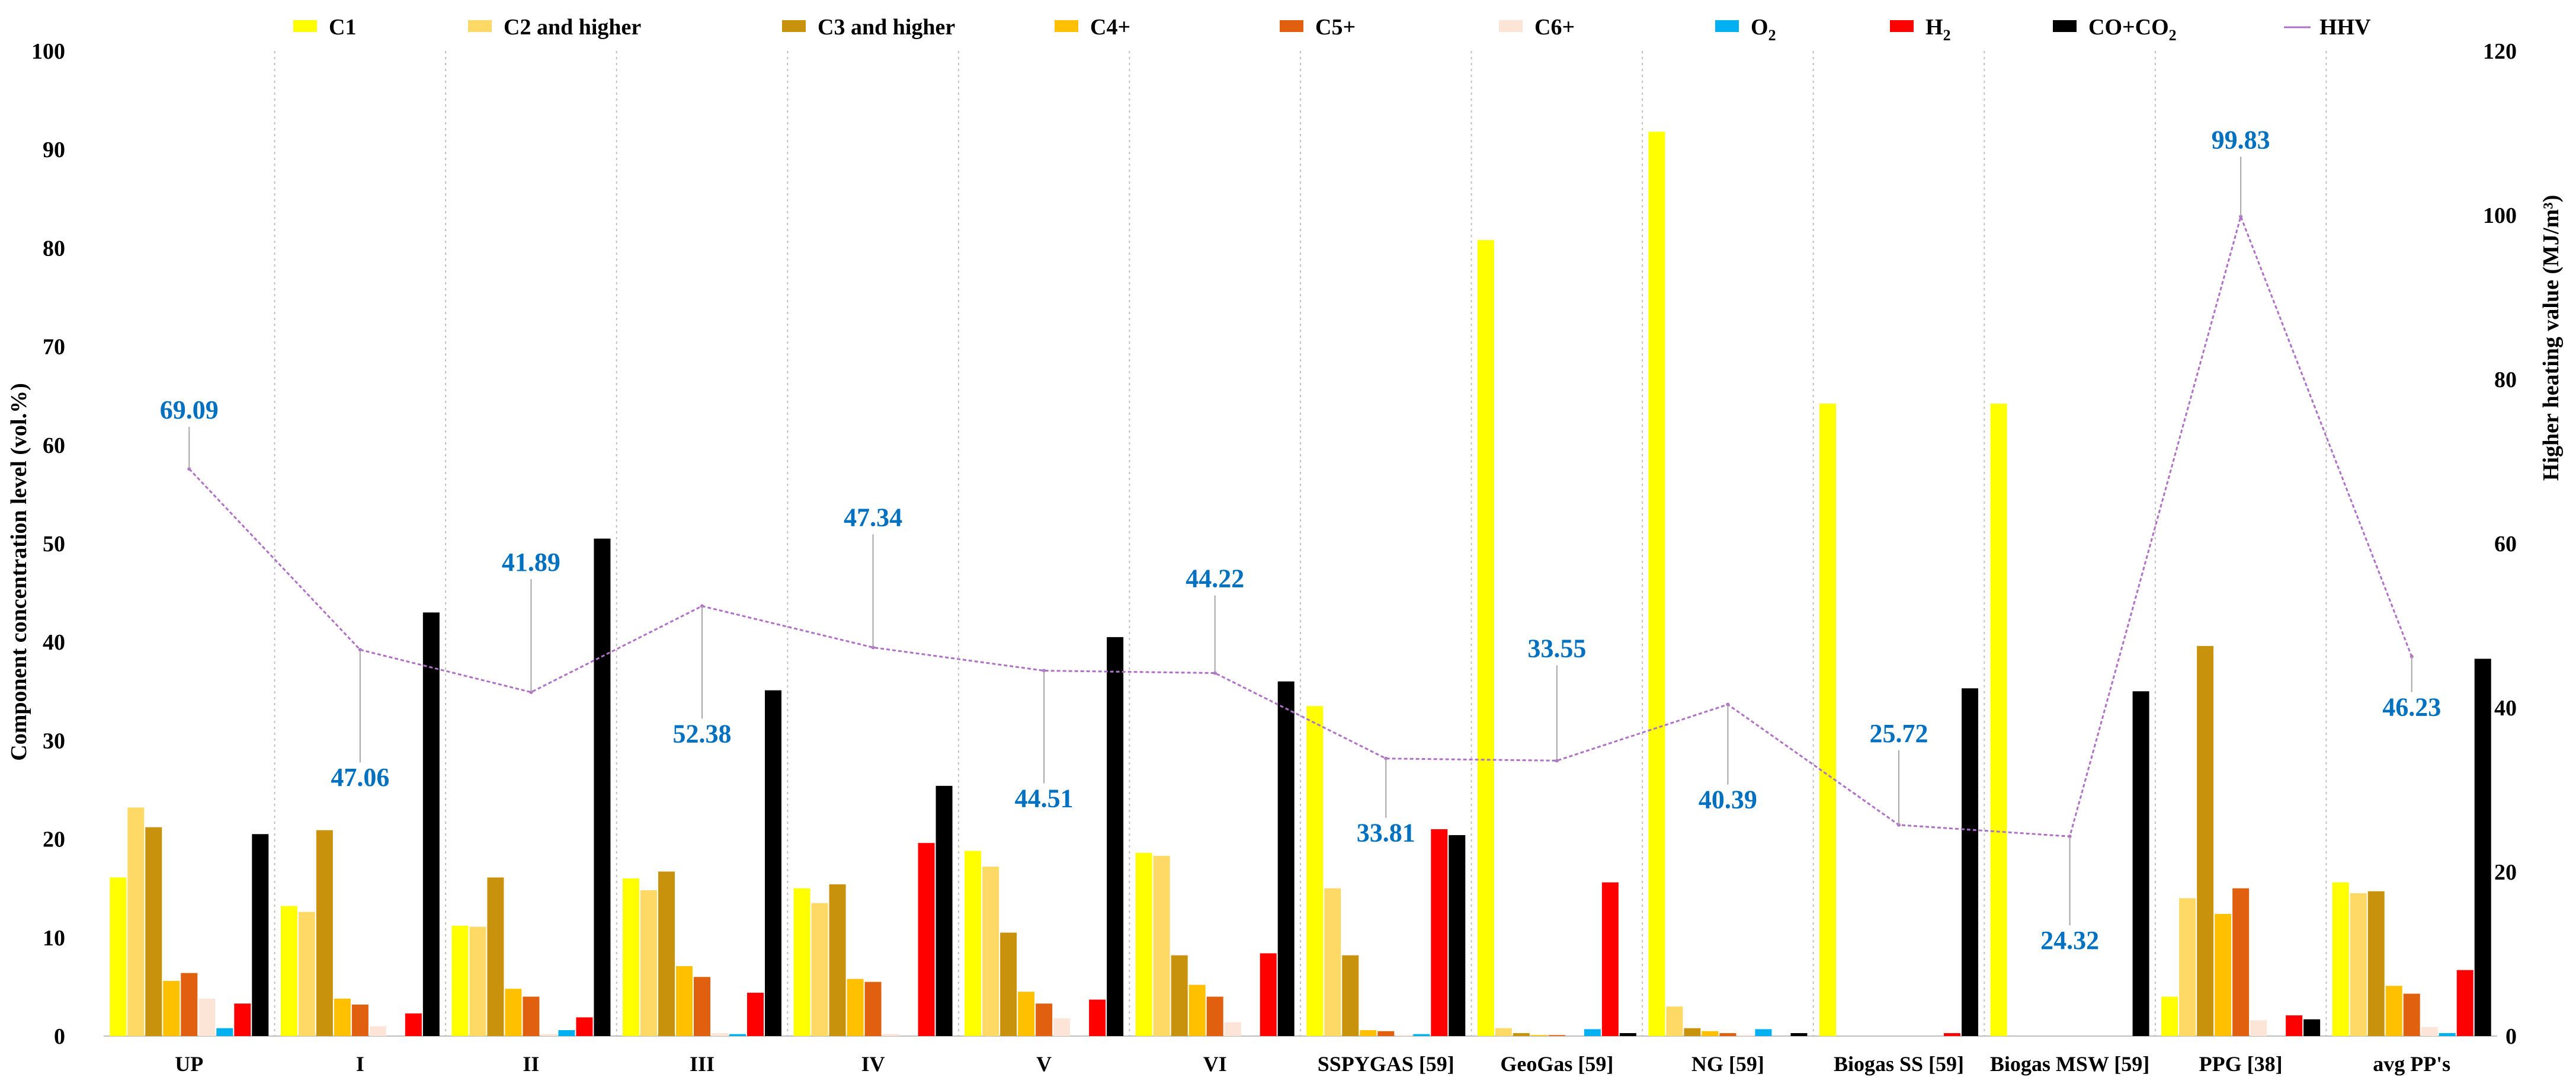  I want to click on y-right-tick-label: 80, so click(2505, 379).